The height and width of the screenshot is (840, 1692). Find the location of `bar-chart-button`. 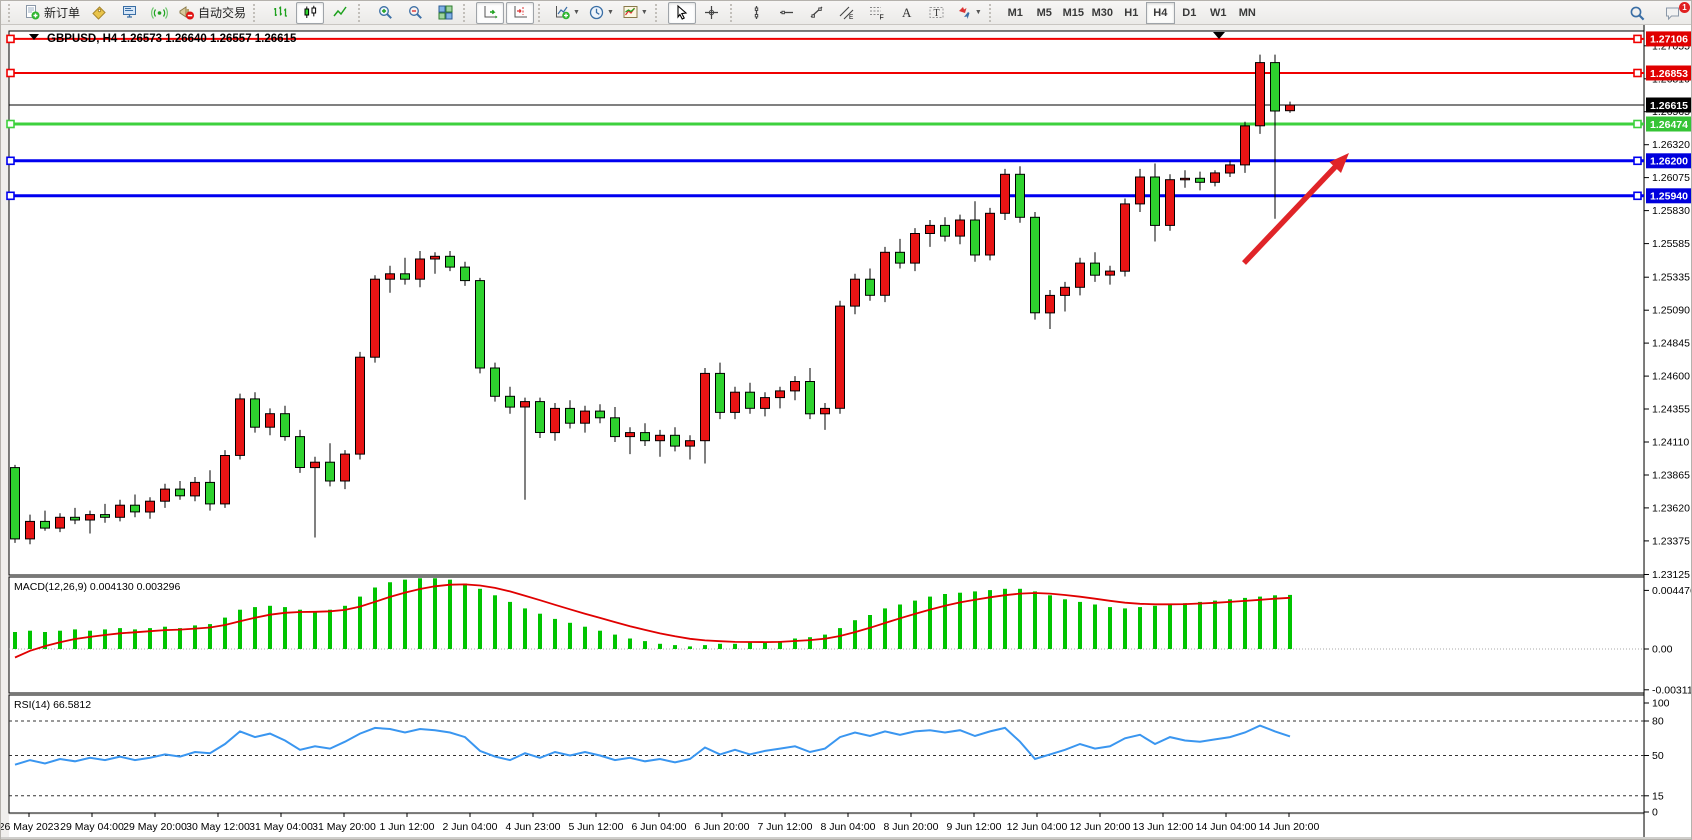

bar-chart-button is located at coordinates (280, 13).